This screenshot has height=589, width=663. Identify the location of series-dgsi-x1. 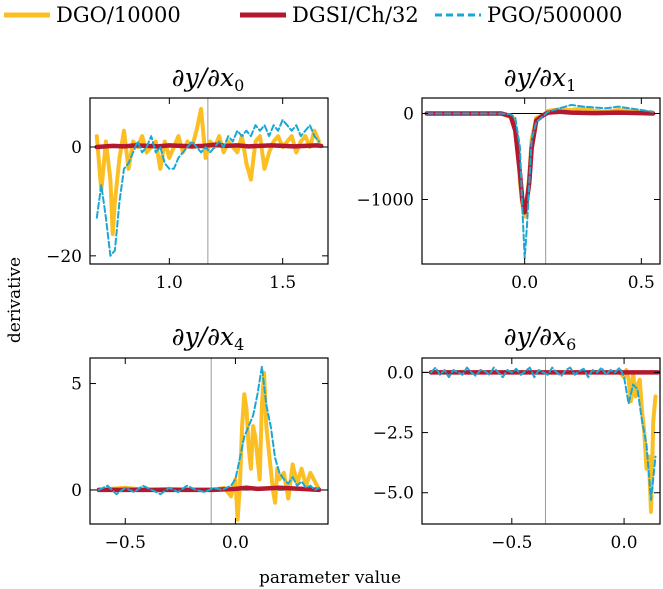
(540, 162).